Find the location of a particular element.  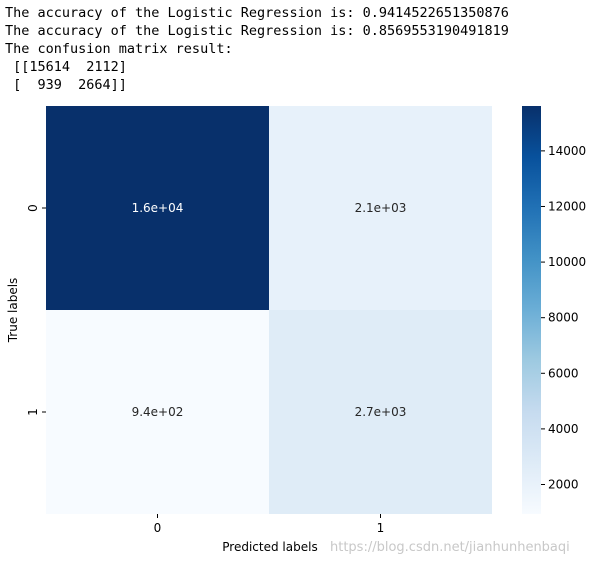

colorbar-tick-label-5: 12000 is located at coordinates (567, 206).